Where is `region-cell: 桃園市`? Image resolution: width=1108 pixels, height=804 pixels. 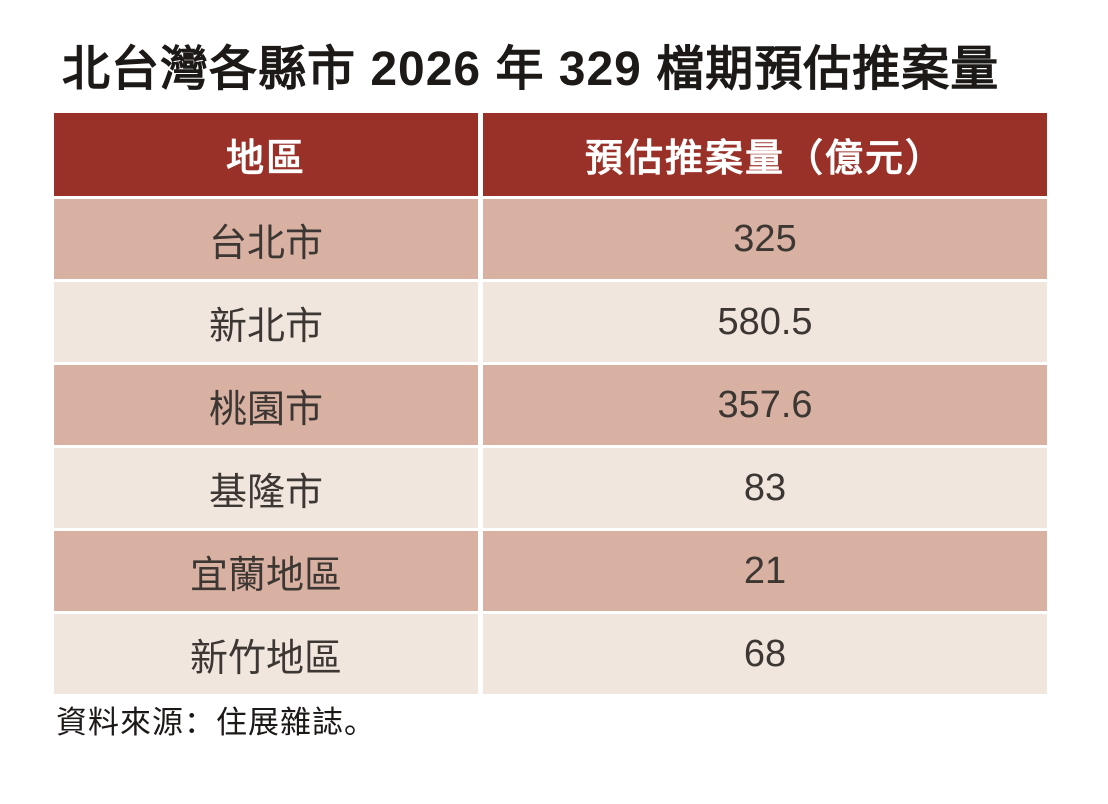
region-cell: 桃園市 is located at coordinates (266, 405).